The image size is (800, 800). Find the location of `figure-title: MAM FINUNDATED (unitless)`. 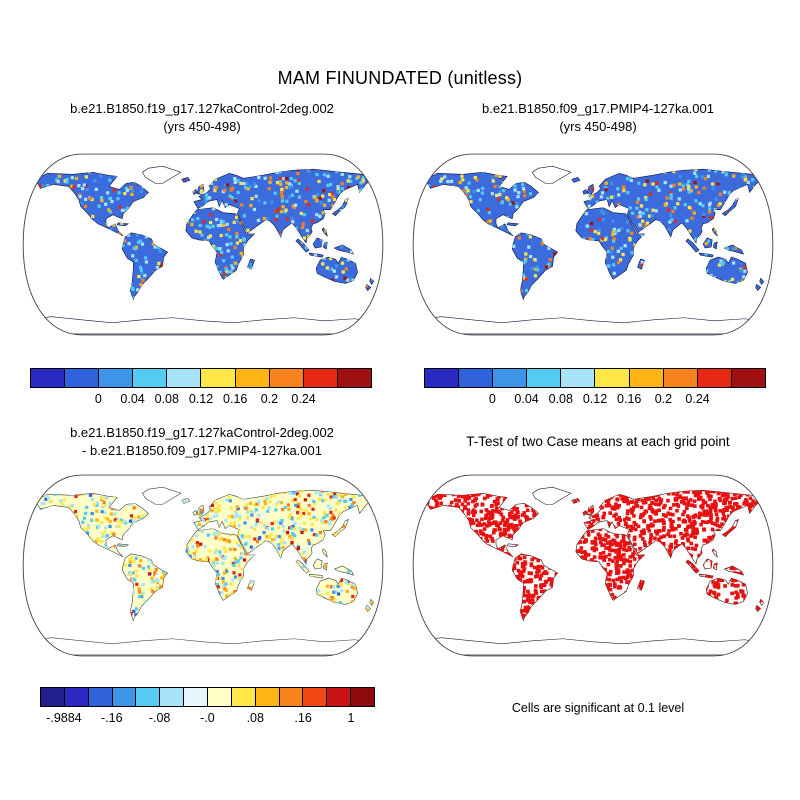

figure-title: MAM FINUNDATED (unitless) is located at coordinates (400, 78).